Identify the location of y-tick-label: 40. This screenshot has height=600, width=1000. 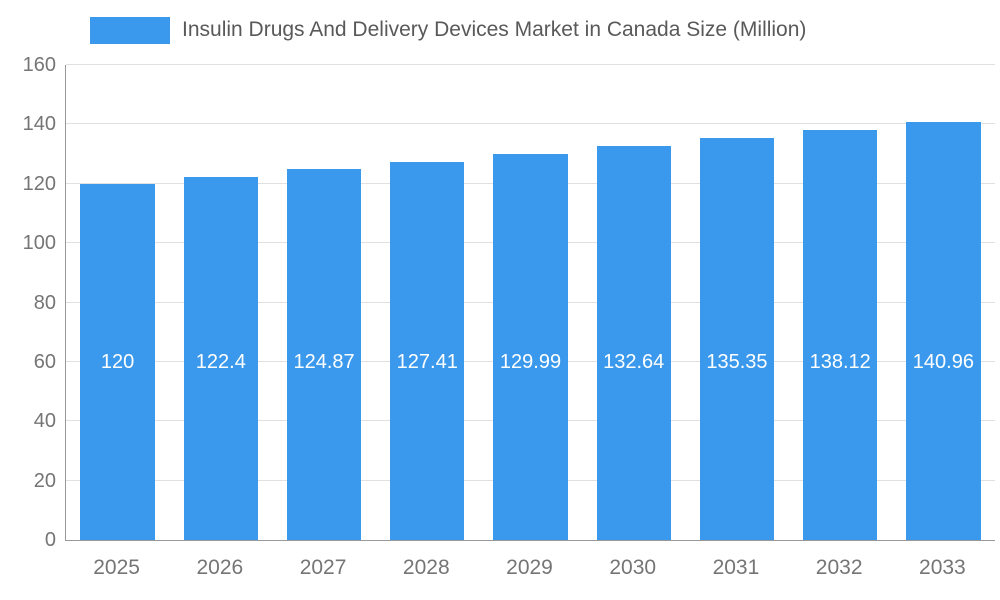
(44, 421).